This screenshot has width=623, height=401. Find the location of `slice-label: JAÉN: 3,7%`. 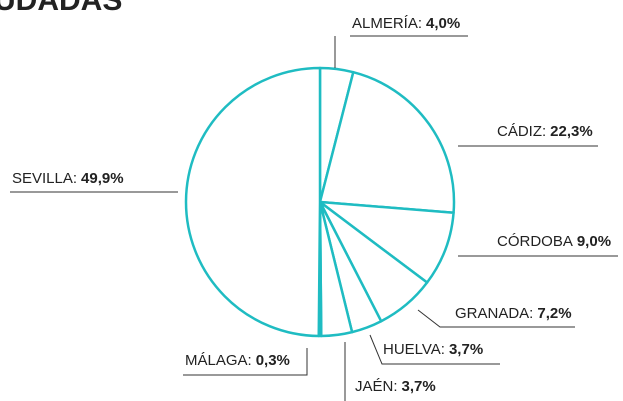

slice-label: JAÉN: 3,7% is located at coordinates (395, 386).